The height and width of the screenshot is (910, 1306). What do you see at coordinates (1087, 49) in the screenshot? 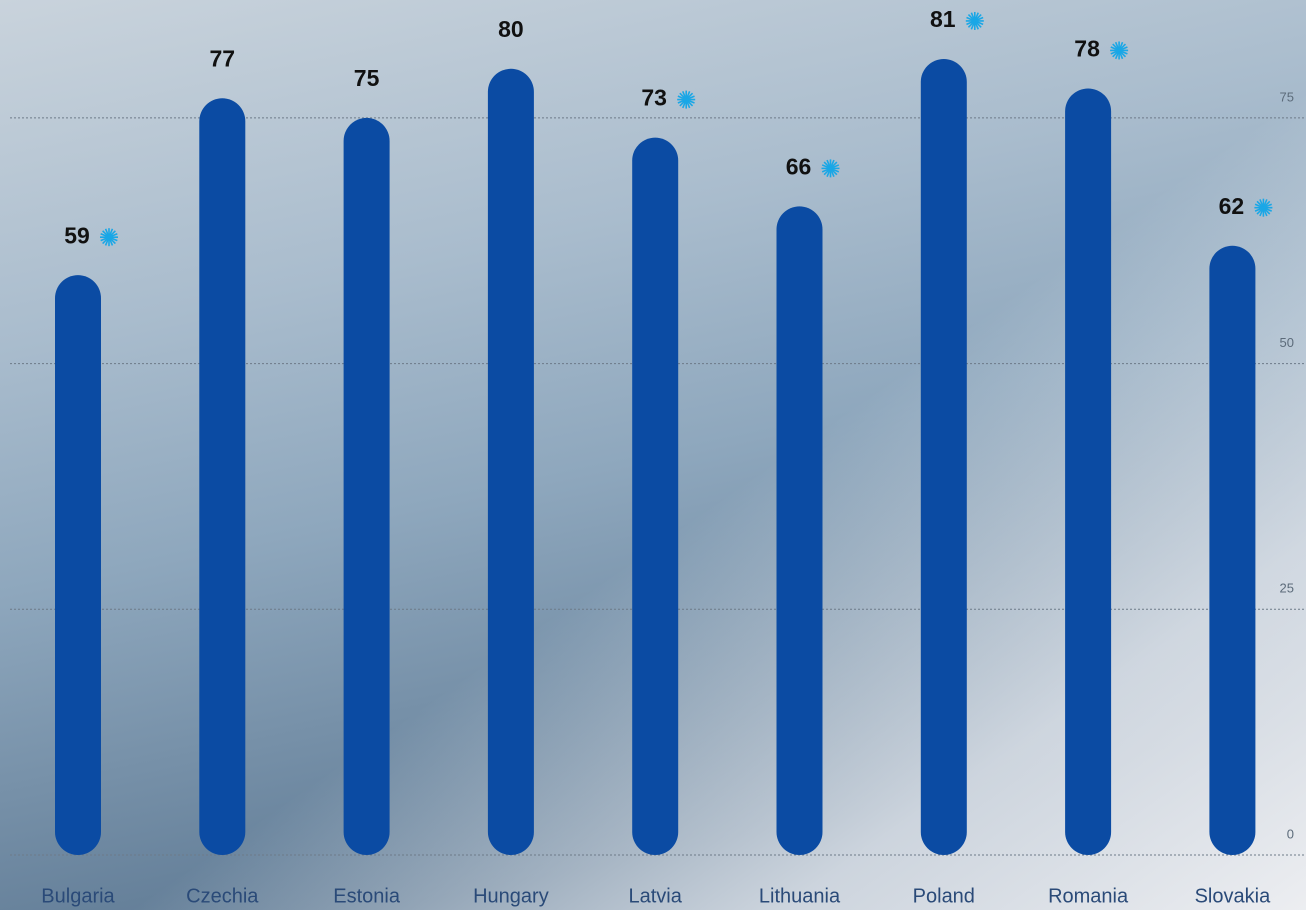
I see `value-label: 78` at bounding box center [1087, 49].